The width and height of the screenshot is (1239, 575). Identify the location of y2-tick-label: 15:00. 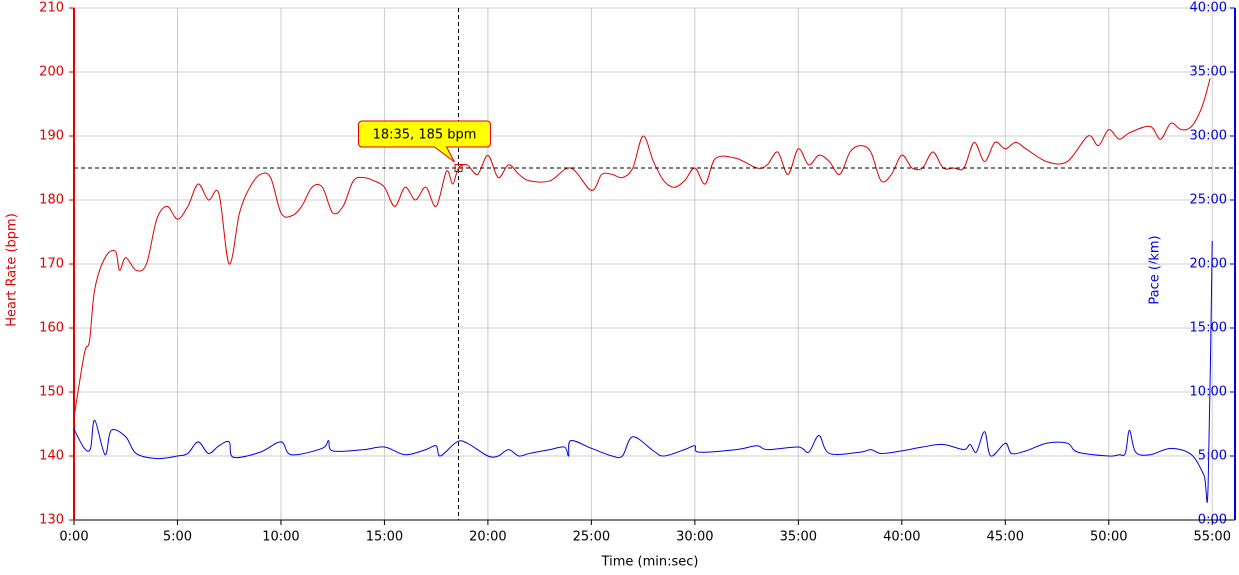
(1208, 328).